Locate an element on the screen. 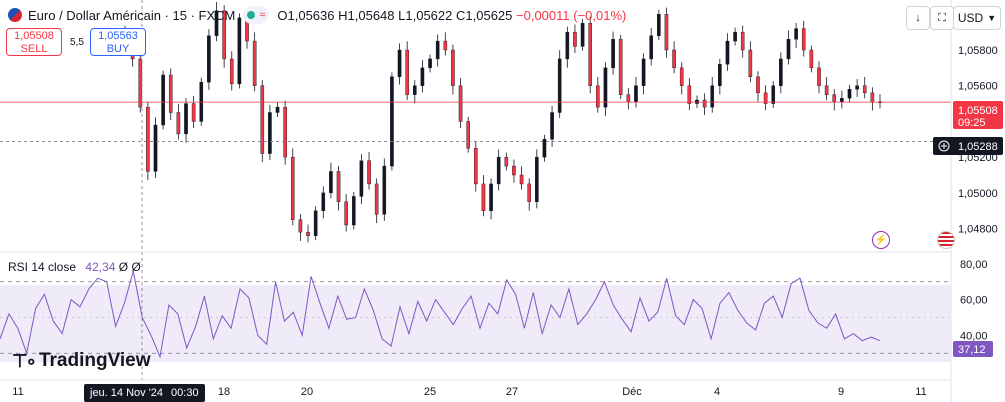 This screenshot has height=402, width=1005. buy-label: BUY is located at coordinates (118, 49).